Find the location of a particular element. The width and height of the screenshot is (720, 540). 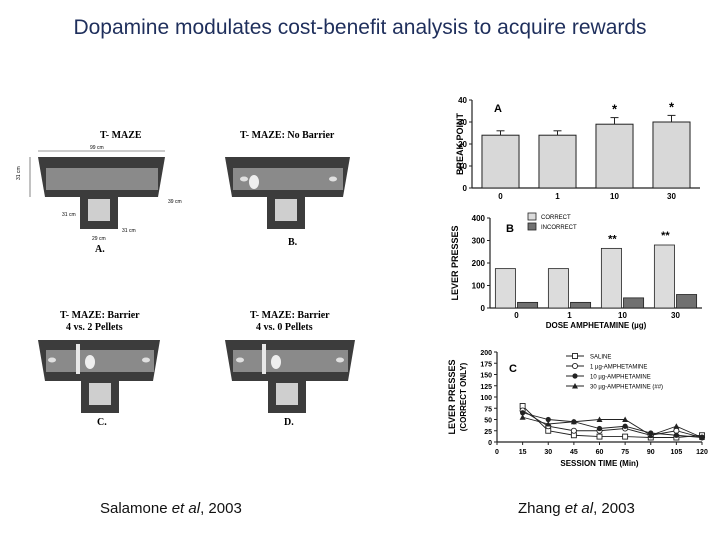

maze-a-dim-stem: 31 cm is located at coordinates (69, 215).